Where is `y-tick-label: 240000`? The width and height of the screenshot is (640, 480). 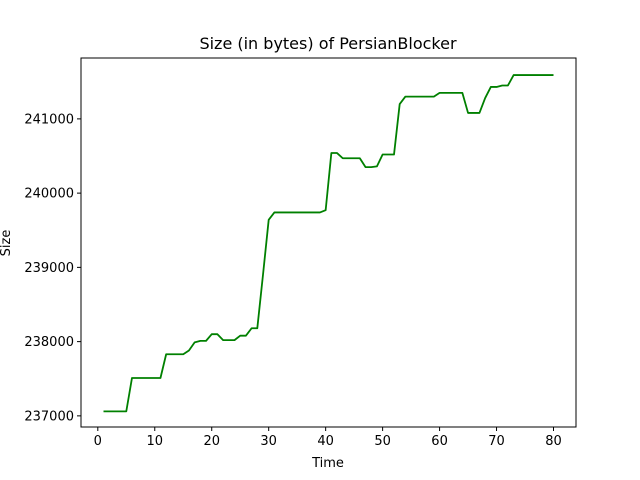
y-tick-label: 240000 is located at coordinates (49, 194).